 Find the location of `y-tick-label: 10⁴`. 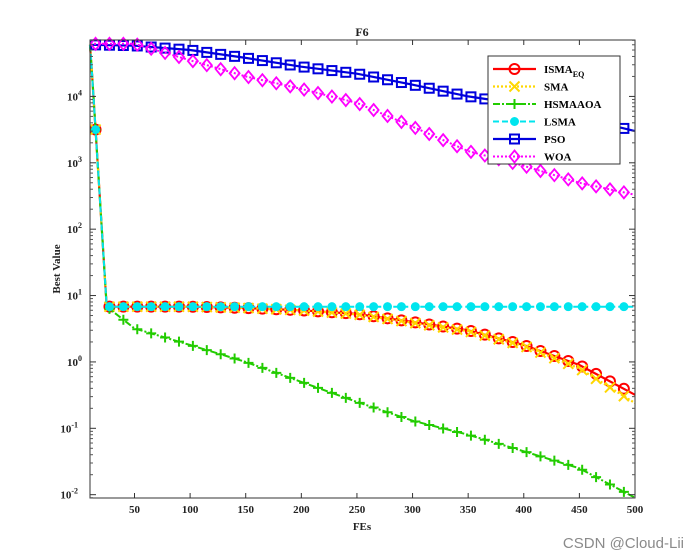

y-tick-label: 10⁴ is located at coordinates (74, 95).